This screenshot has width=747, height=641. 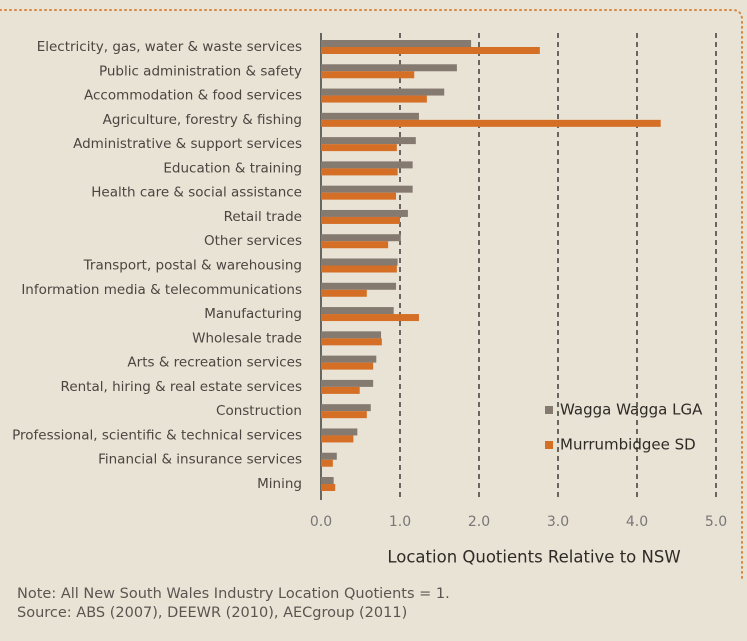 I want to click on x-tick-label: 2.0, so click(x=479, y=522).